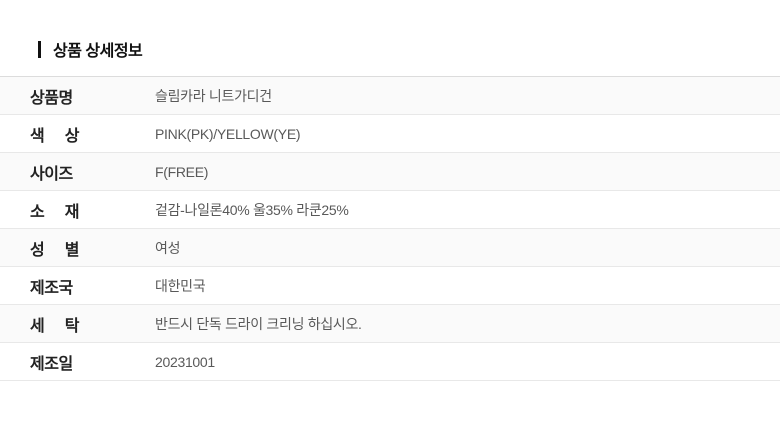 This screenshot has width=780, height=427. Describe the element at coordinates (168, 247) in the screenshot. I see `spec-value: 여성` at that location.